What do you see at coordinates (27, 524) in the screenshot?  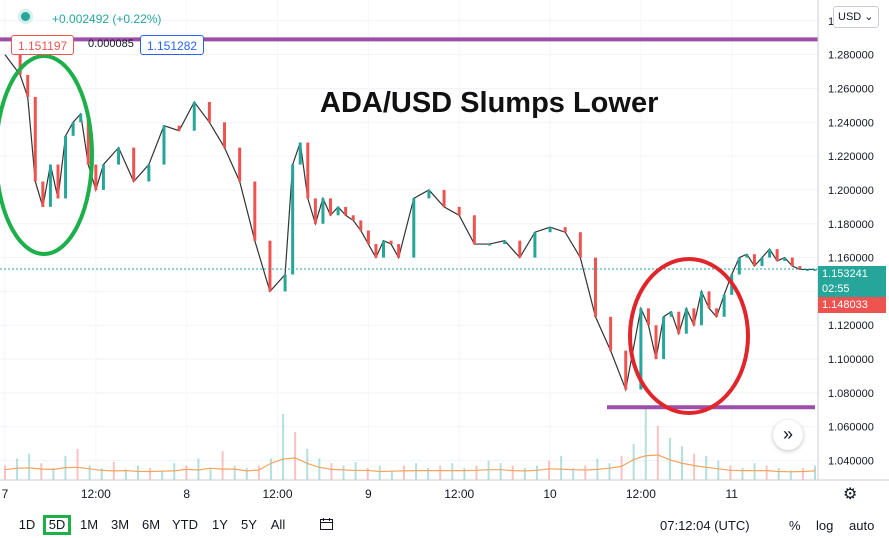 I see `range-1d-button: 1D` at bounding box center [27, 524].